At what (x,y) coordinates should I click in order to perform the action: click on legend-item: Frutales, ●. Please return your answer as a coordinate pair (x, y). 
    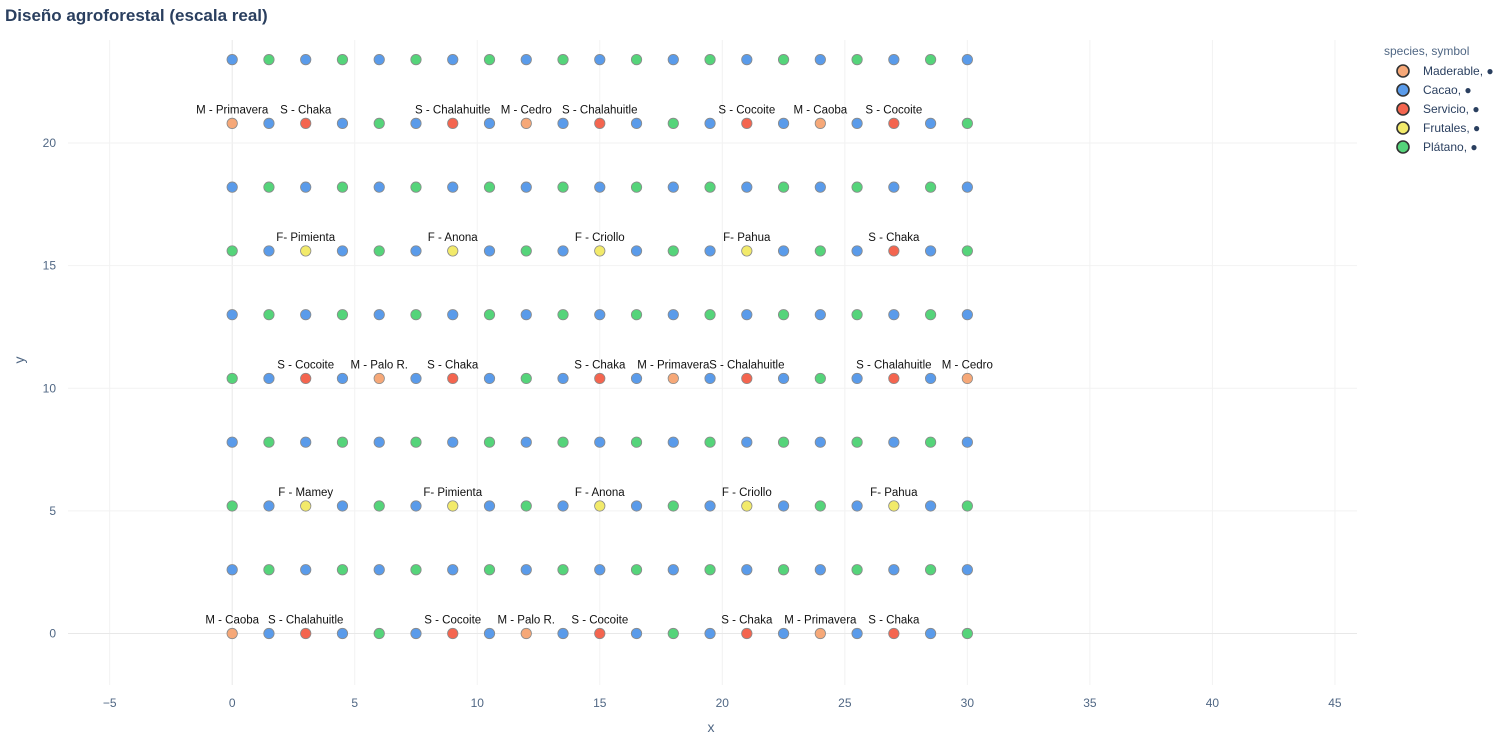
    Looking at the image, I should click on (1438, 128).